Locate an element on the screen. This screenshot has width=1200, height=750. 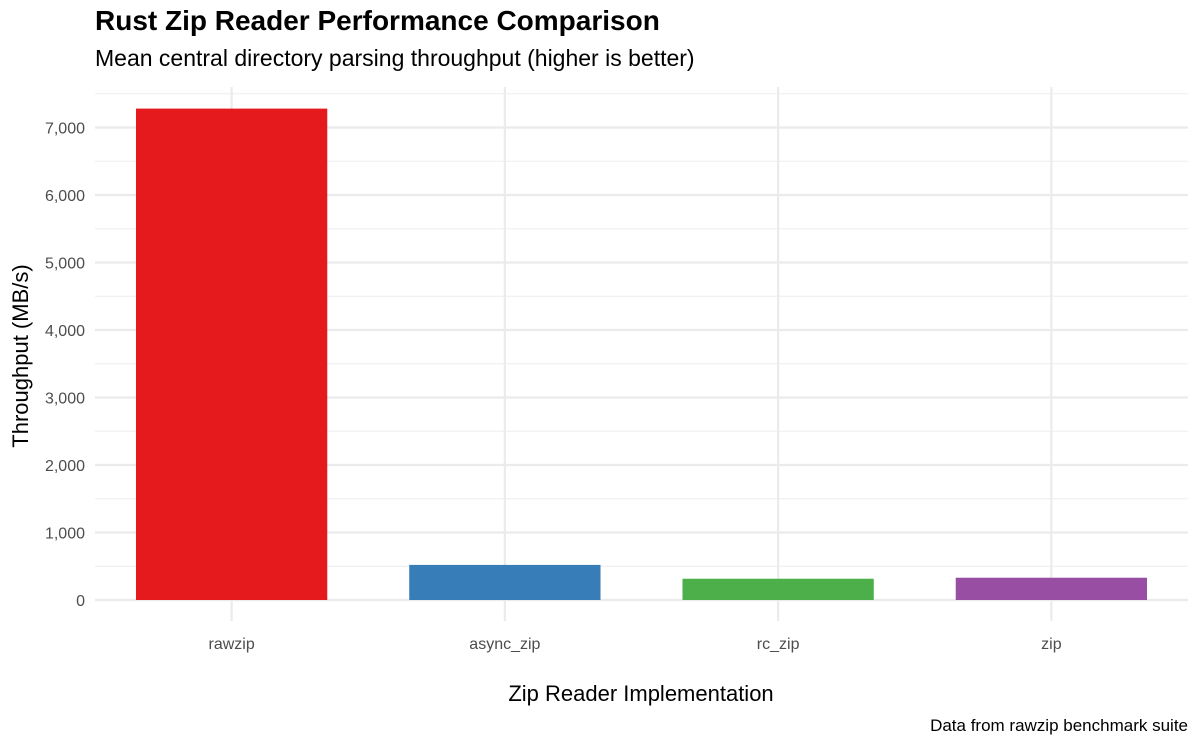
y-axis-title: Throughput (MB/s) is located at coordinates (20, 355).